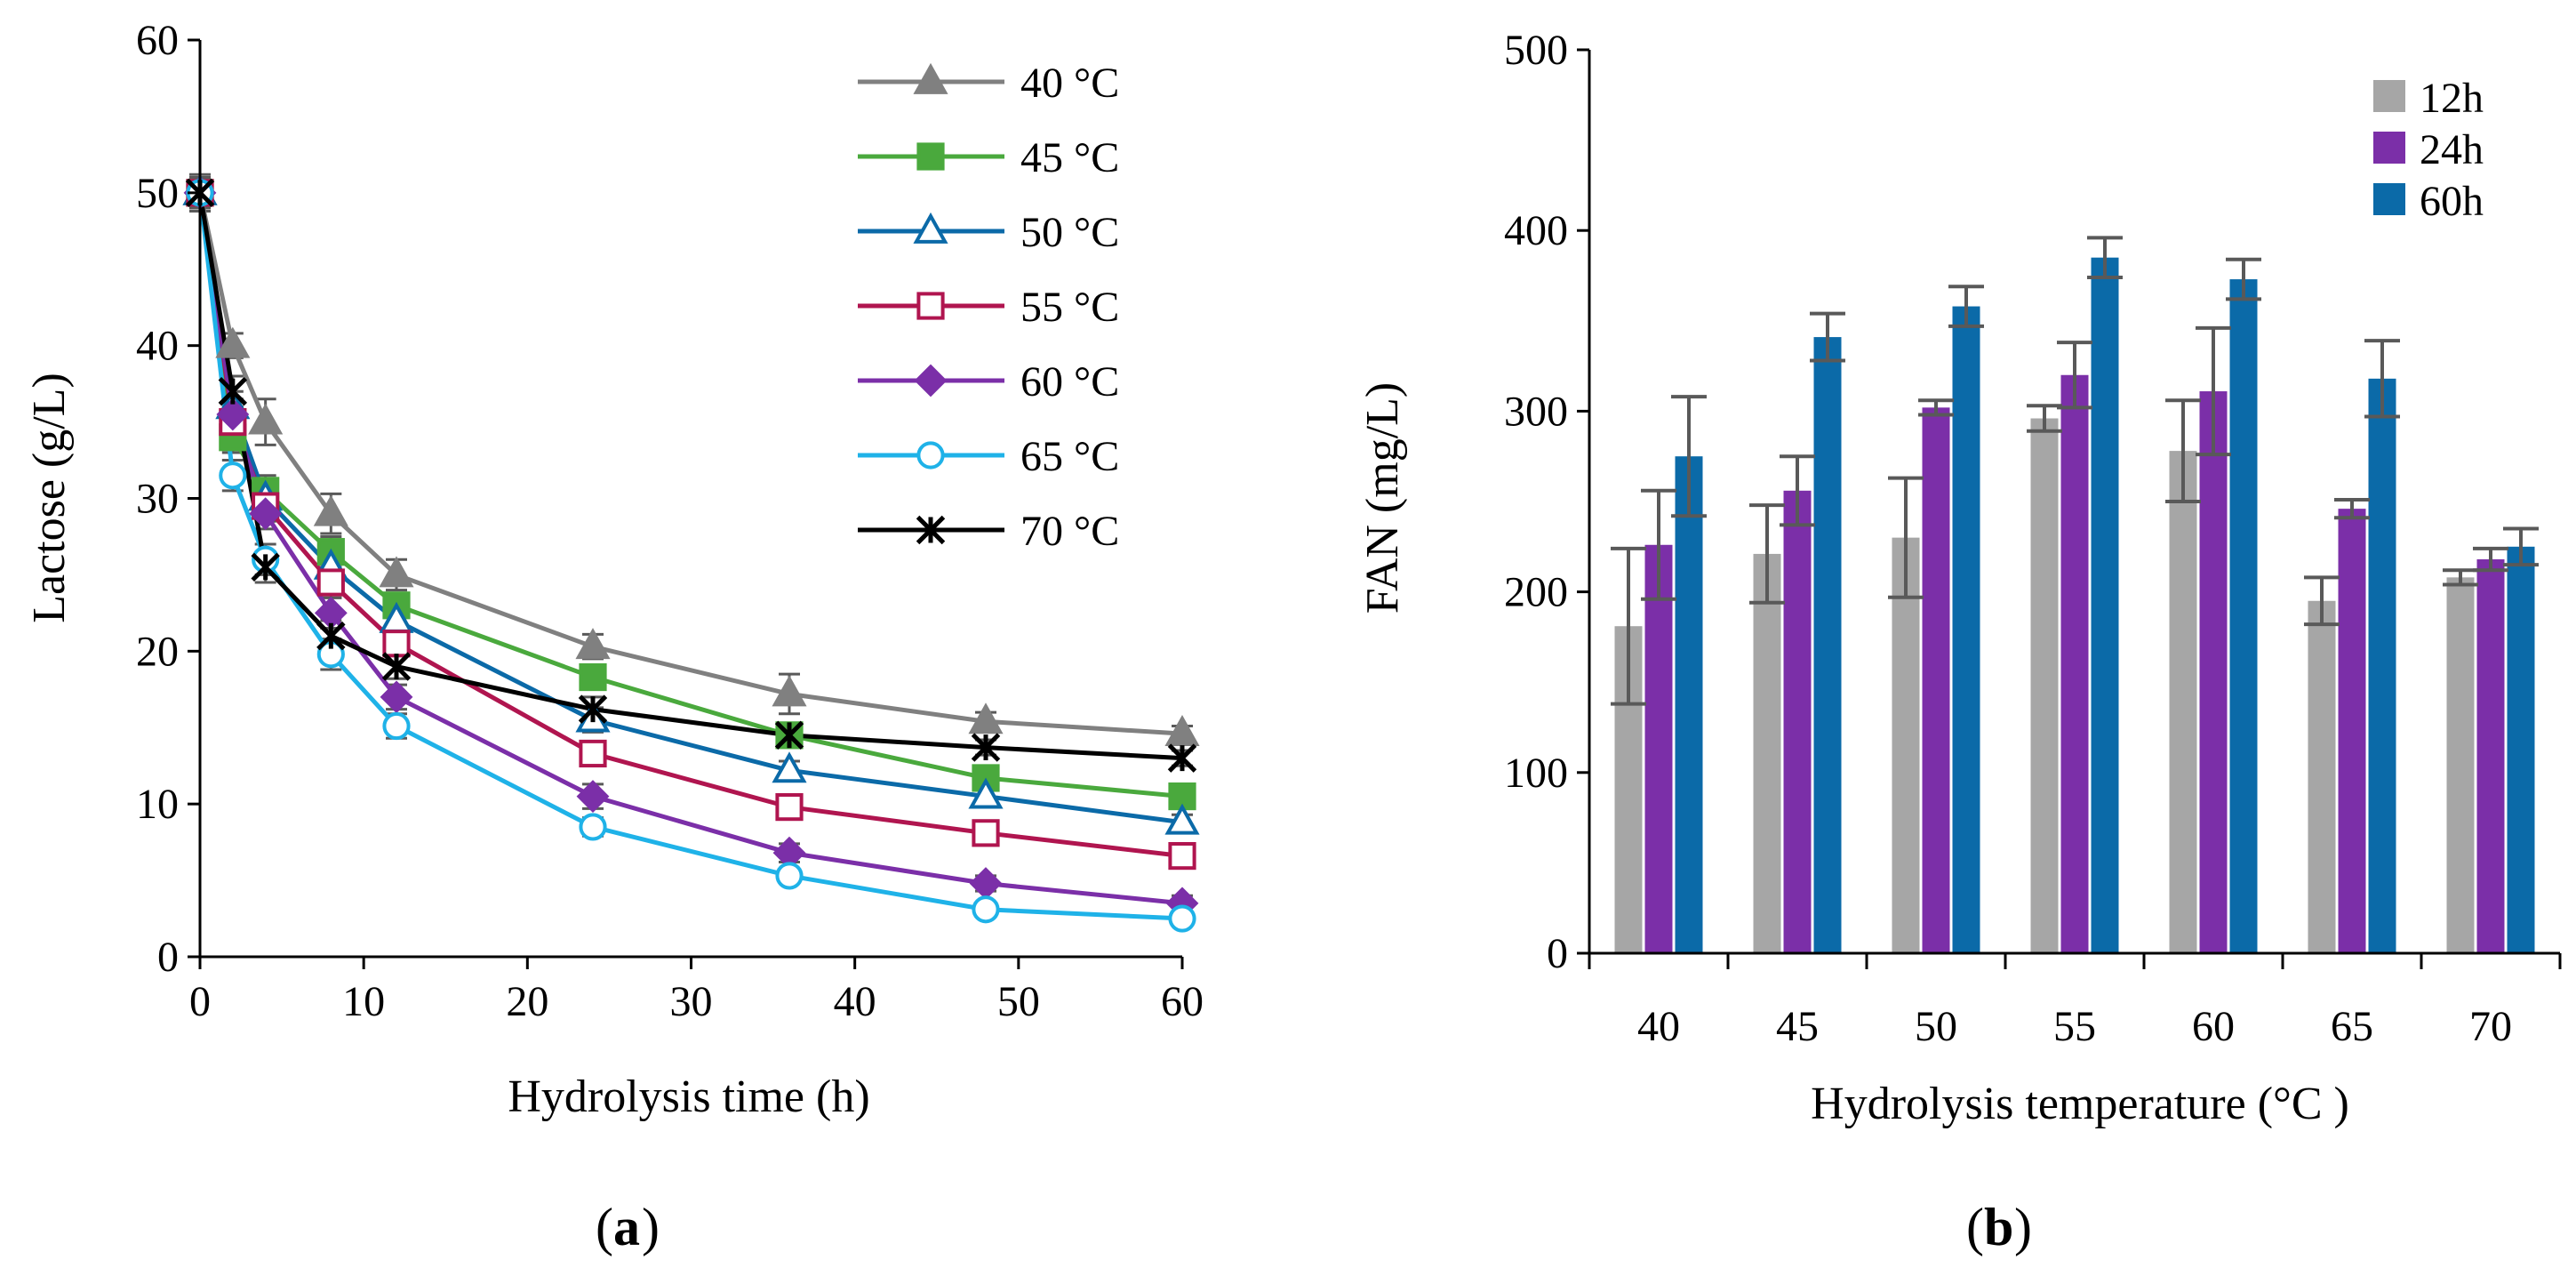 Image resolution: width=2576 pixels, height=1284 pixels. I want to click on legend-label: 60 °C, so click(1069, 381).